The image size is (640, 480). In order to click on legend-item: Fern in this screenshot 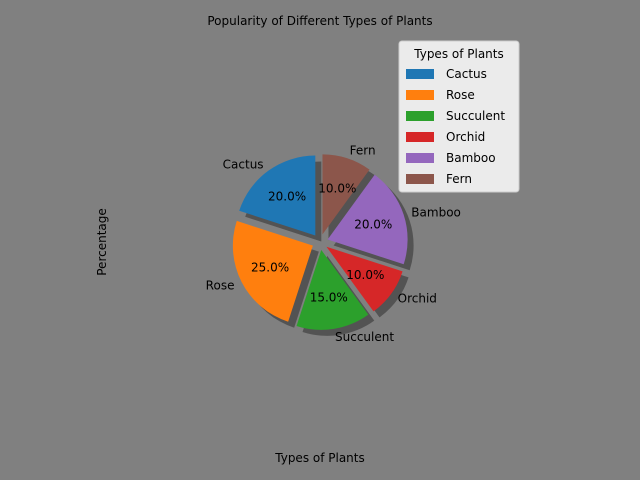, I will do `click(439, 179)`.